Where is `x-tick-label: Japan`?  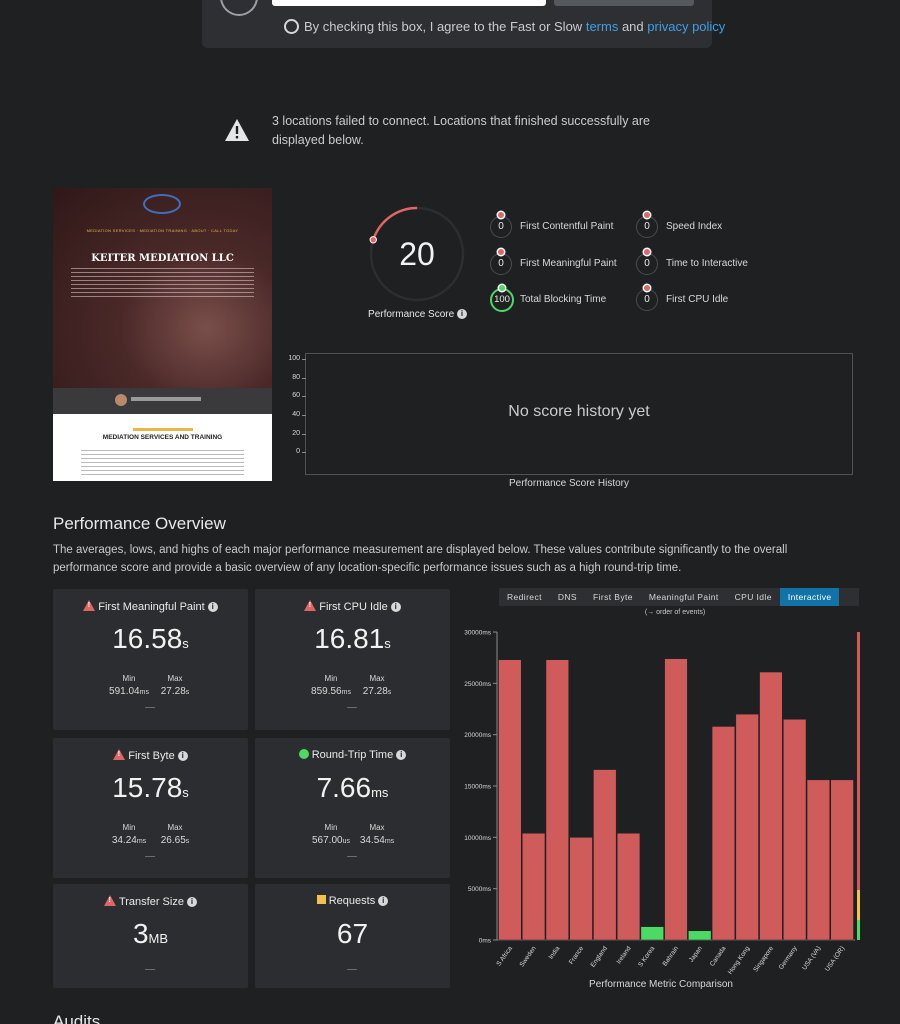
x-tick-label: Japan is located at coordinates (696, 954).